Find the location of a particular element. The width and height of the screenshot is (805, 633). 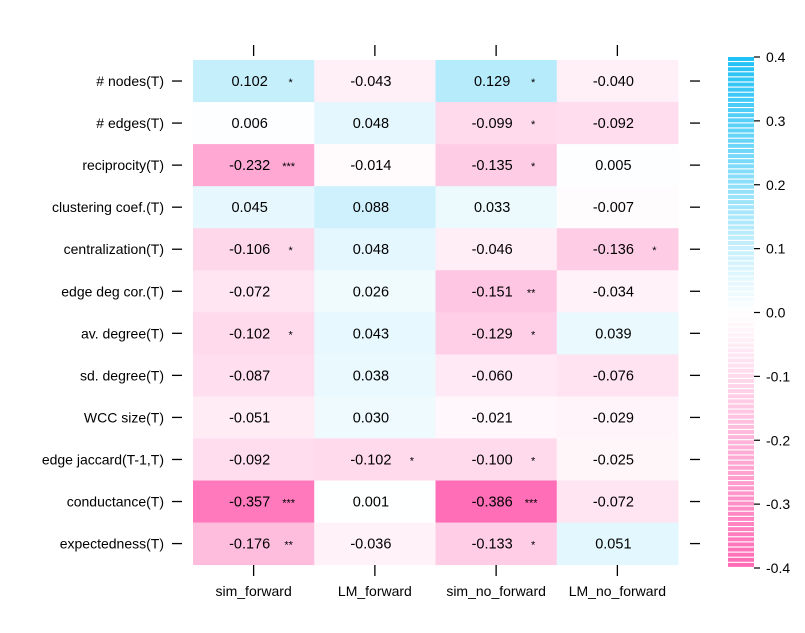

cell-value-label: -0.151 is located at coordinates (492, 292).